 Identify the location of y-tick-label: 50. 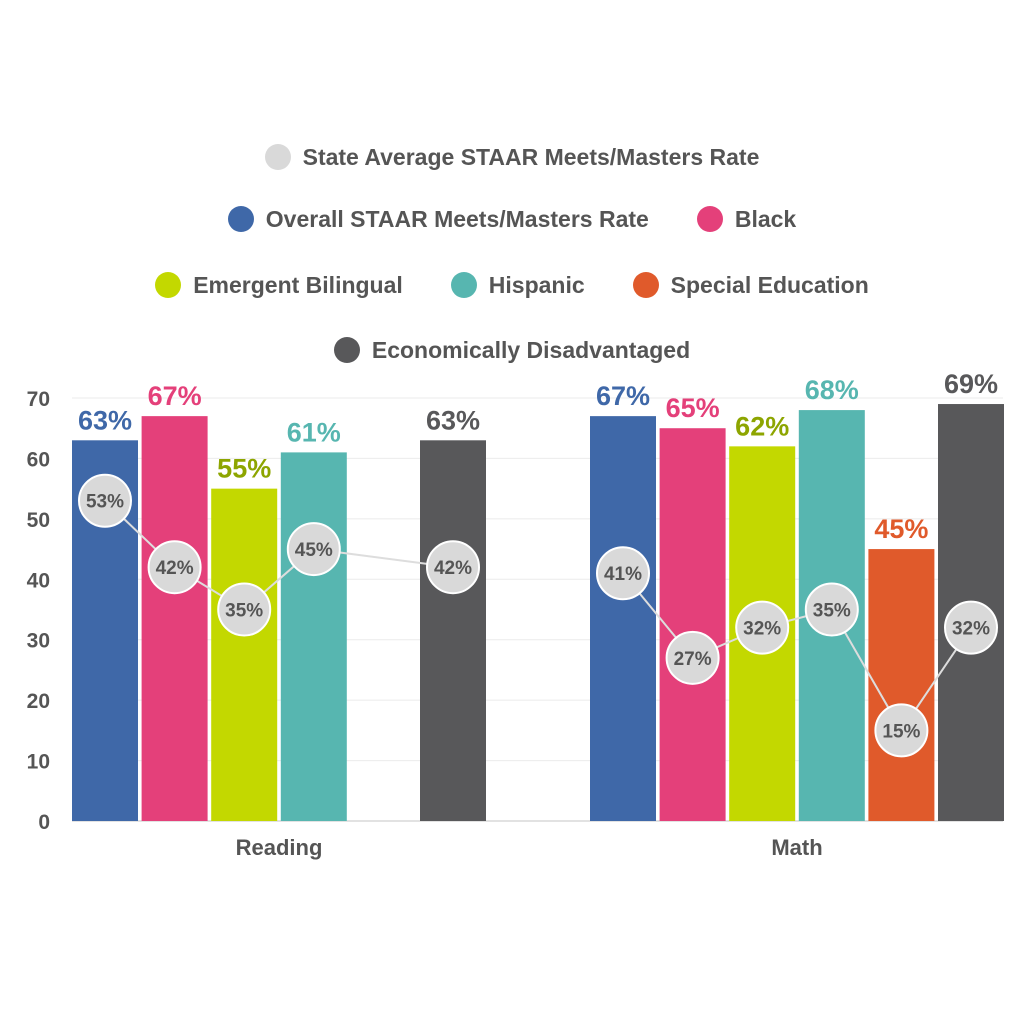
(38, 520).